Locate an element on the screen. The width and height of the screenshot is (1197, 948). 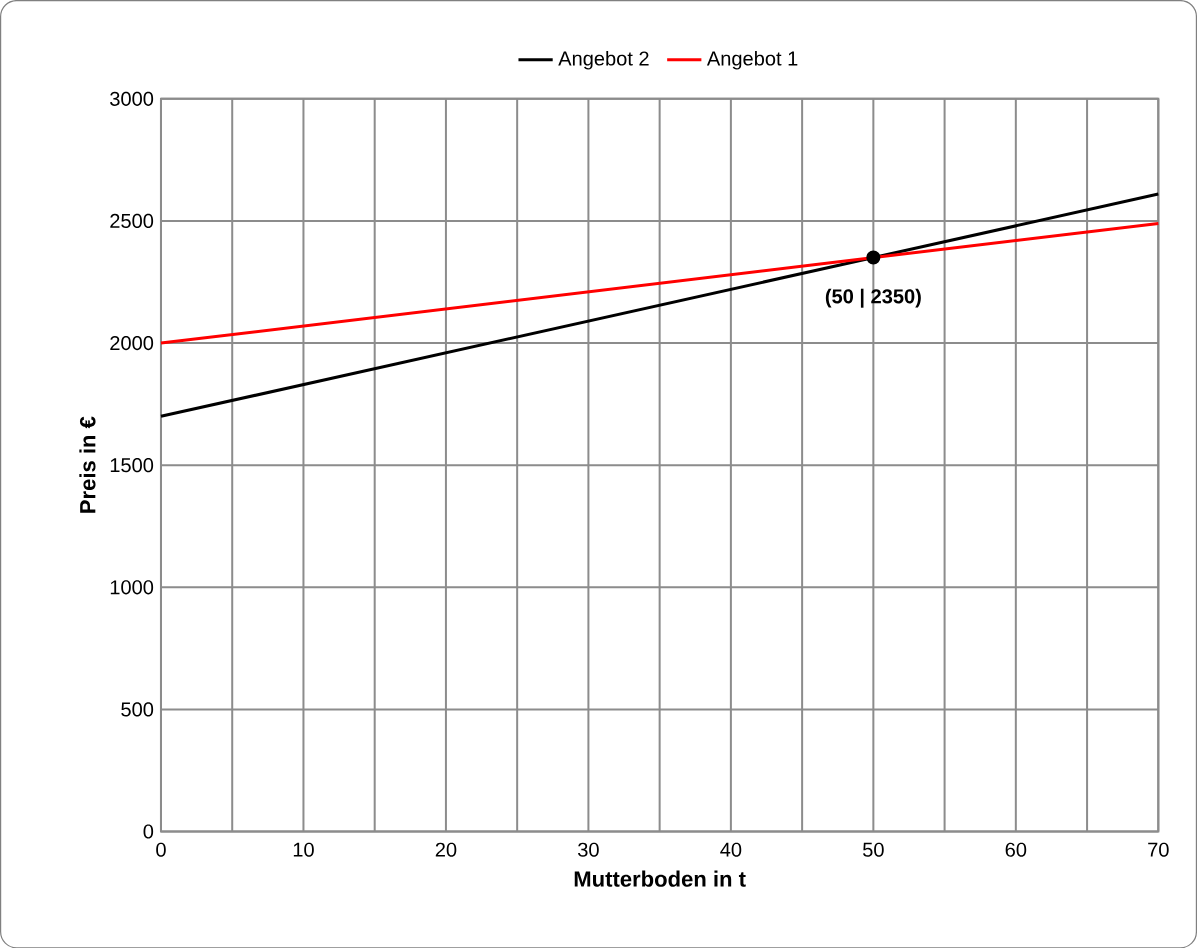
x-tick-label: 40 is located at coordinates (731, 849).